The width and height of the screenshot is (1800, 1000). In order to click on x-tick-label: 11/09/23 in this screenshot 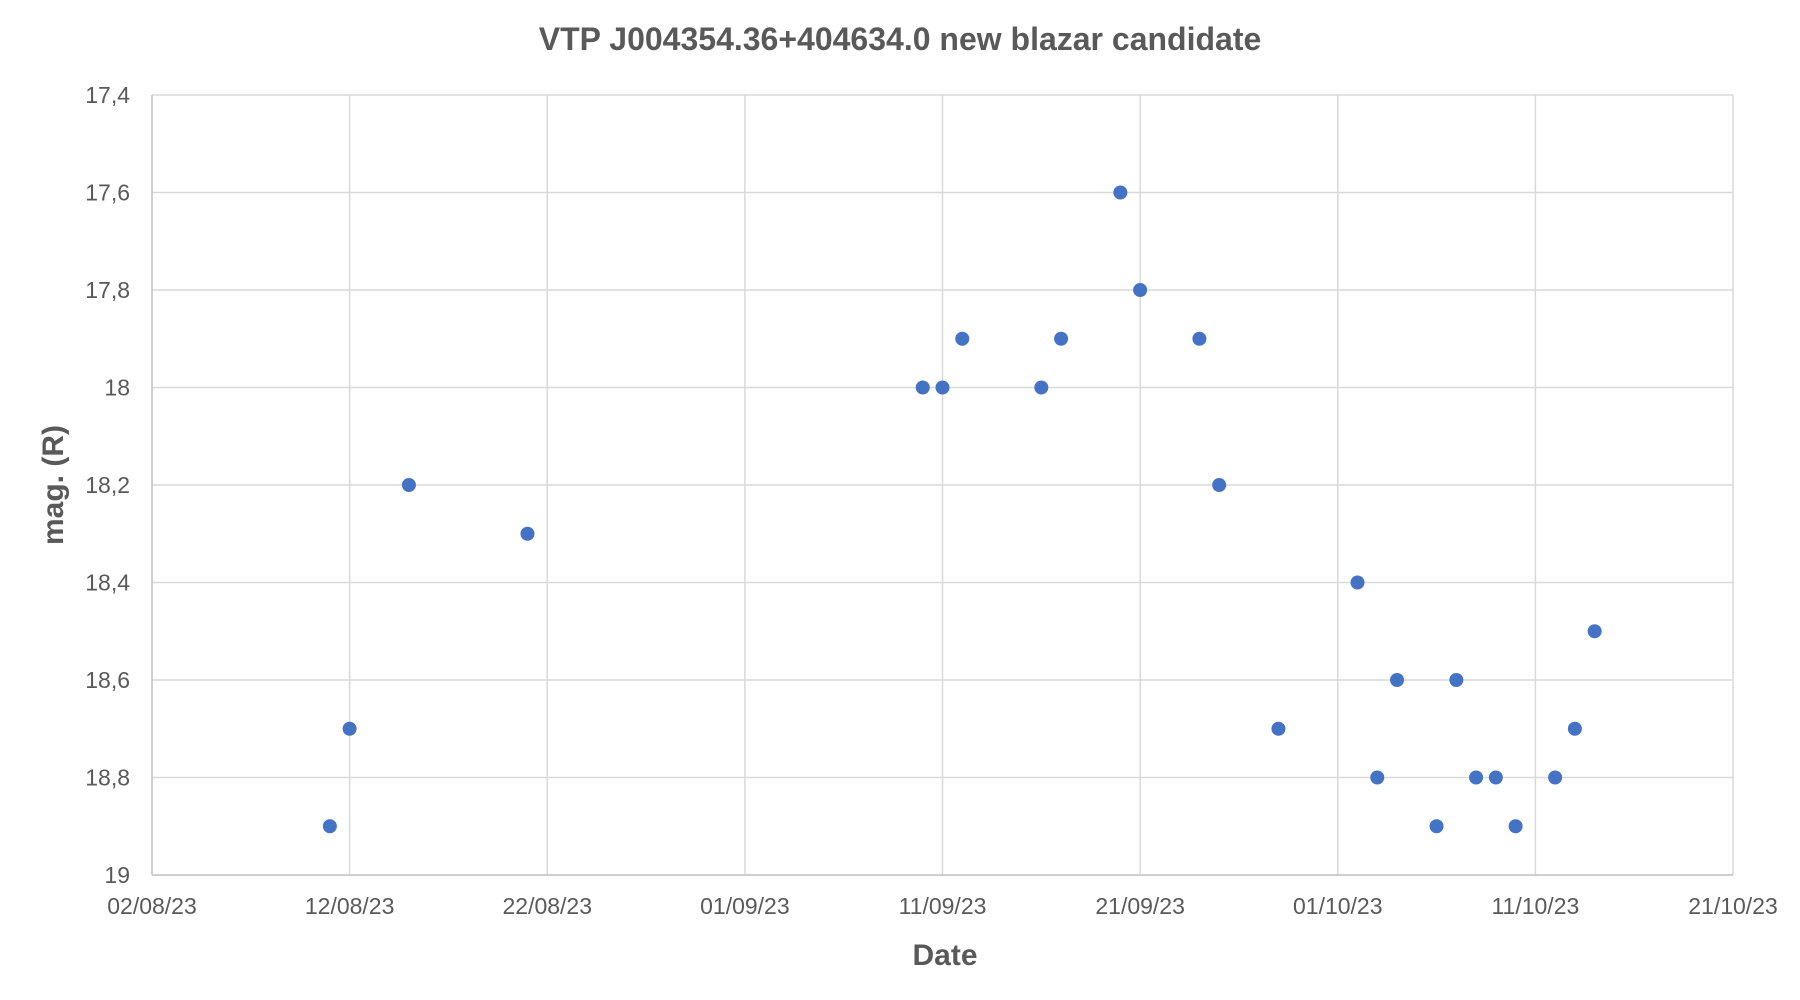, I will do `click(943, 906)`.